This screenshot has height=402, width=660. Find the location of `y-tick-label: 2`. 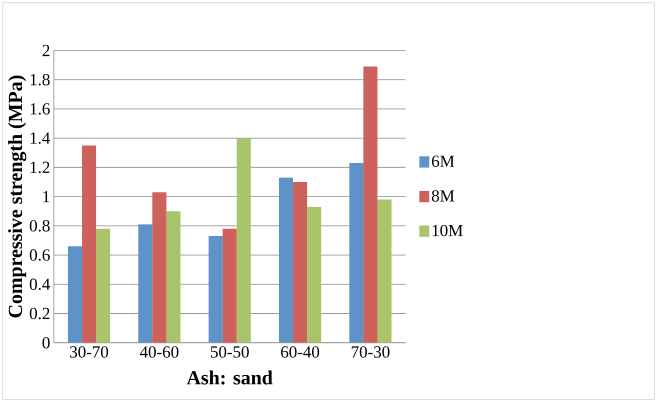

y-tick-label: 2 is located at coordinates (46, 50).